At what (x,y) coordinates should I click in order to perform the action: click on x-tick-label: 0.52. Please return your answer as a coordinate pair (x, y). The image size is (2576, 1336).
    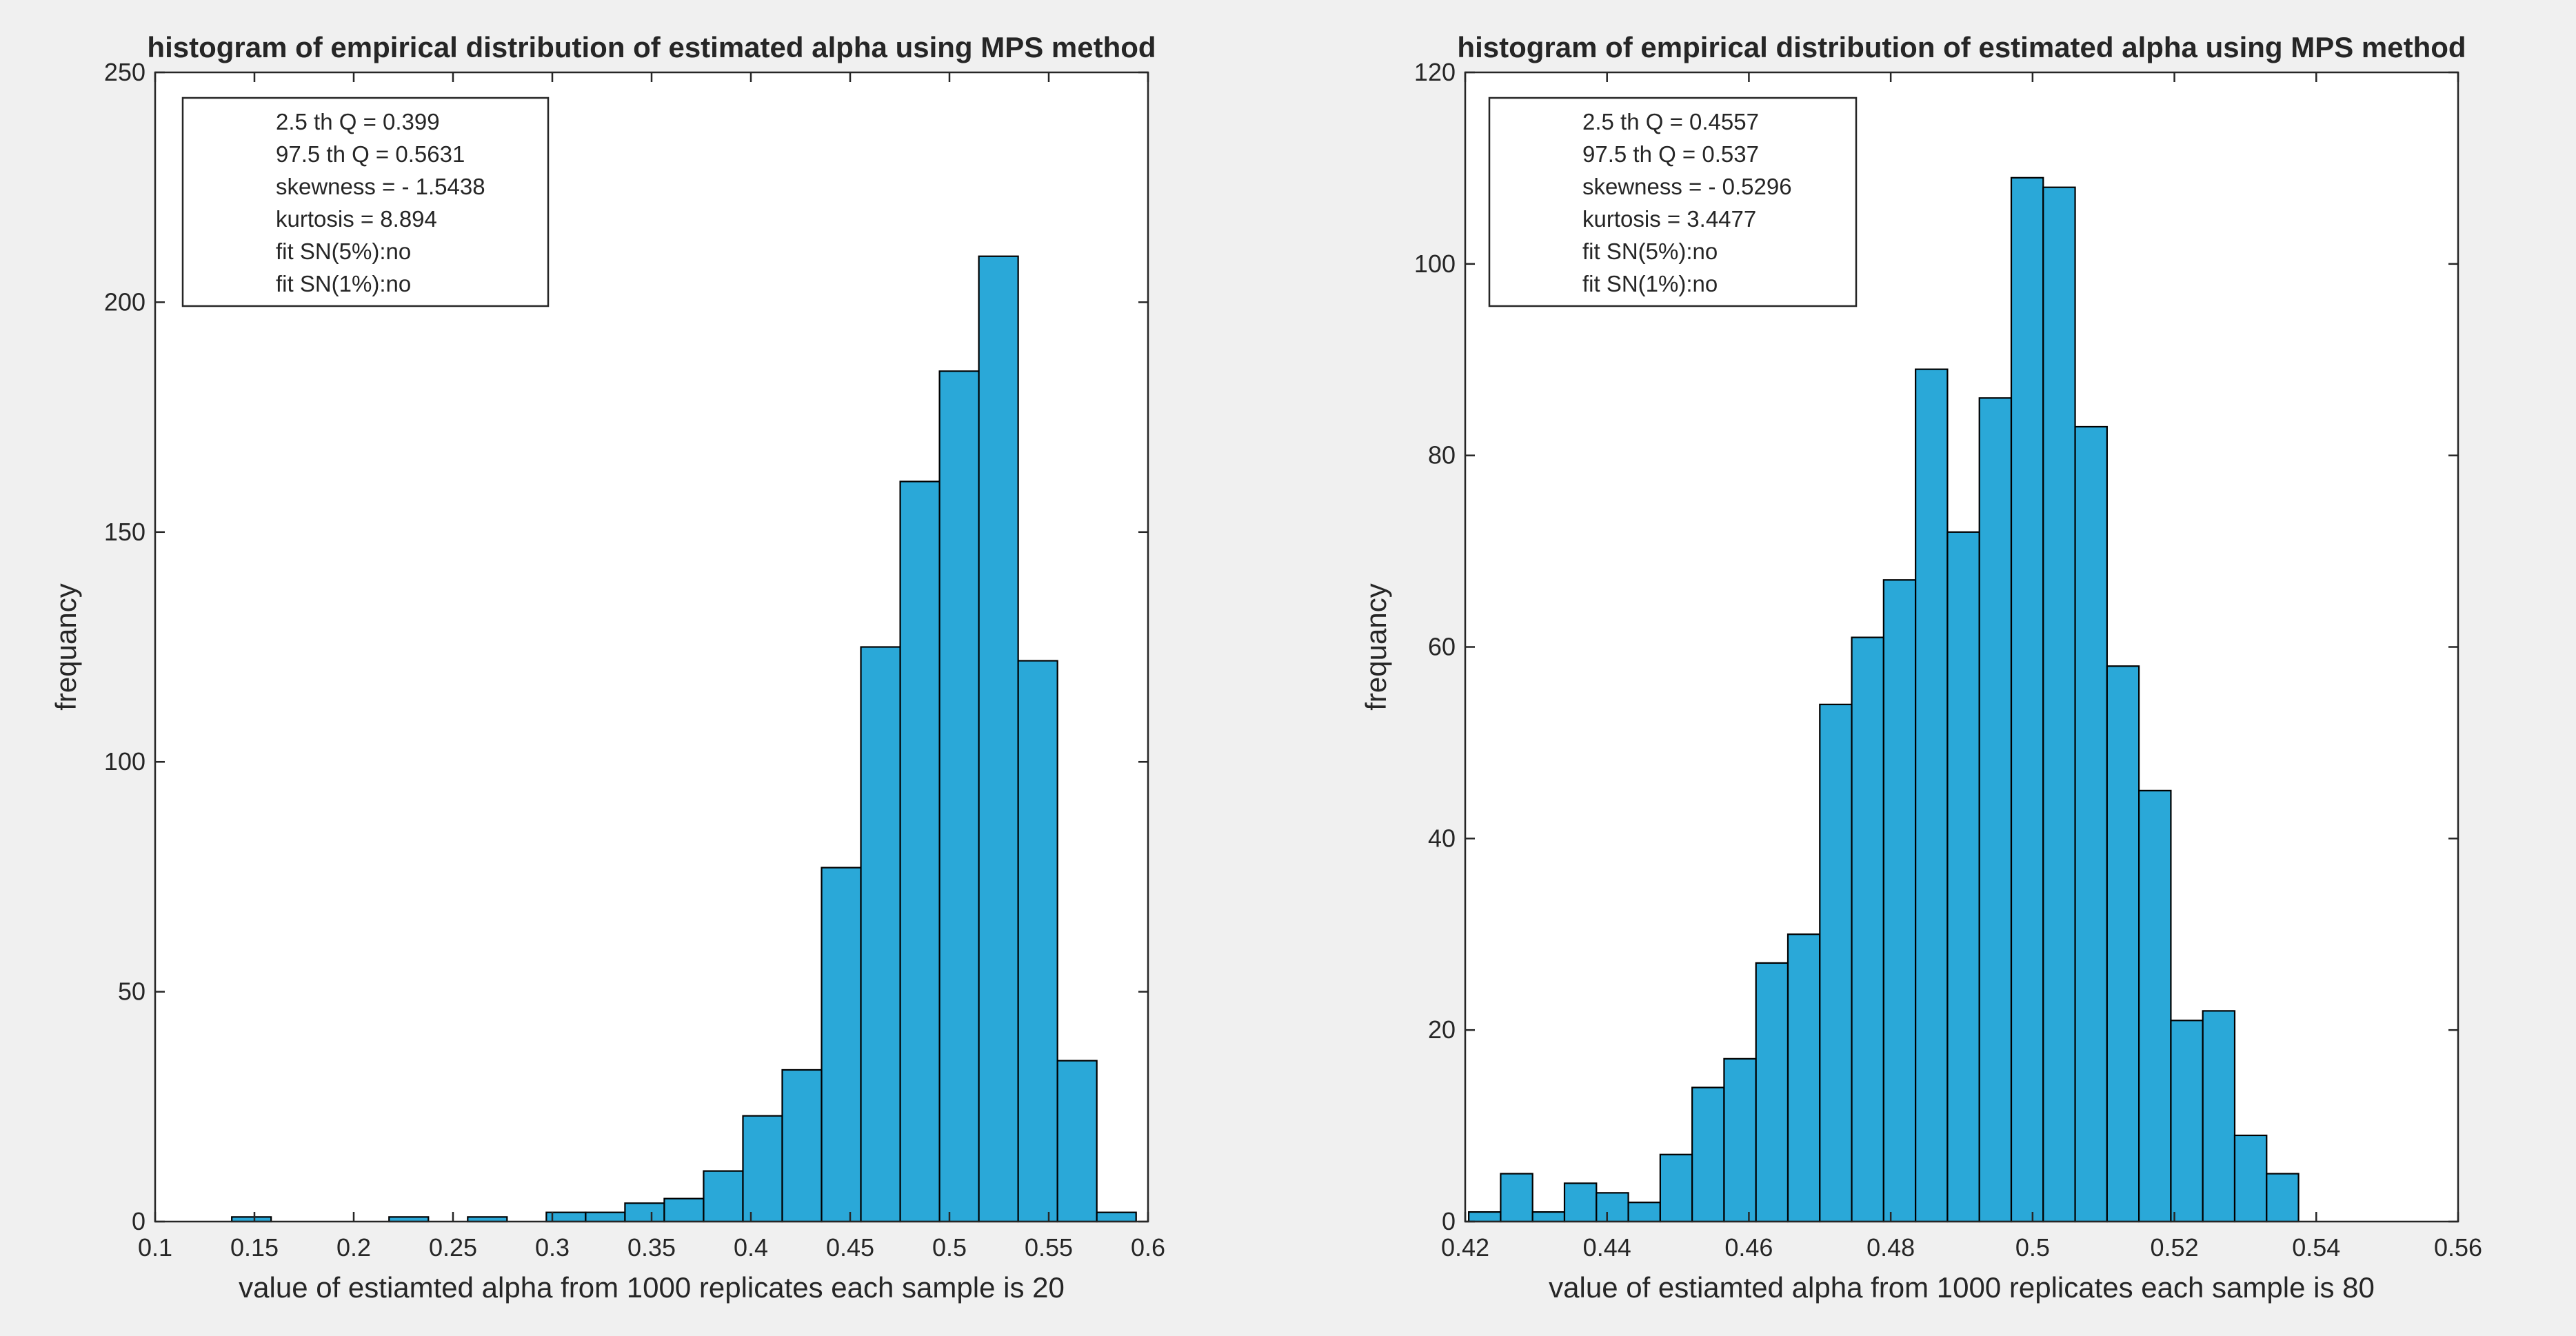
    Looking at the image, I should click on (2175, 1248).